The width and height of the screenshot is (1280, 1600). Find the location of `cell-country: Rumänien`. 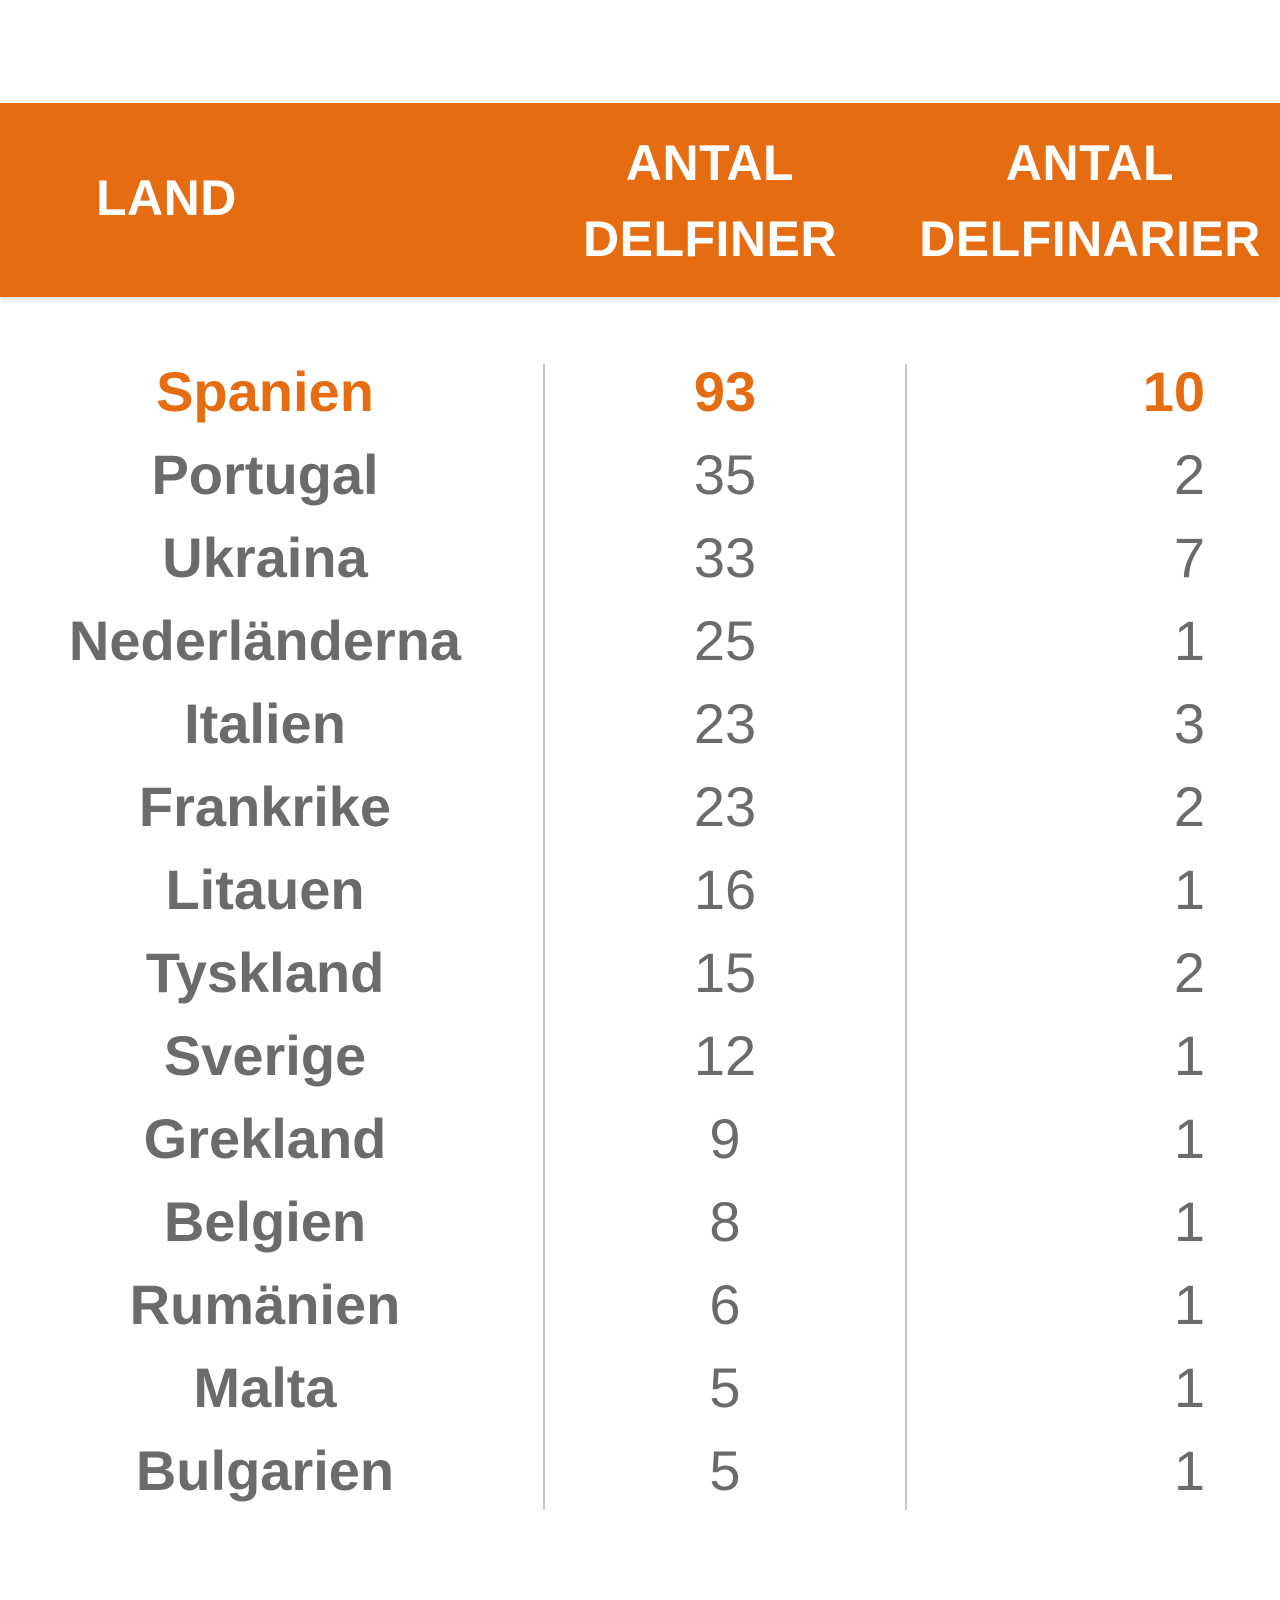

cell-country: Rumänien is located at coordinates (265, 1304).